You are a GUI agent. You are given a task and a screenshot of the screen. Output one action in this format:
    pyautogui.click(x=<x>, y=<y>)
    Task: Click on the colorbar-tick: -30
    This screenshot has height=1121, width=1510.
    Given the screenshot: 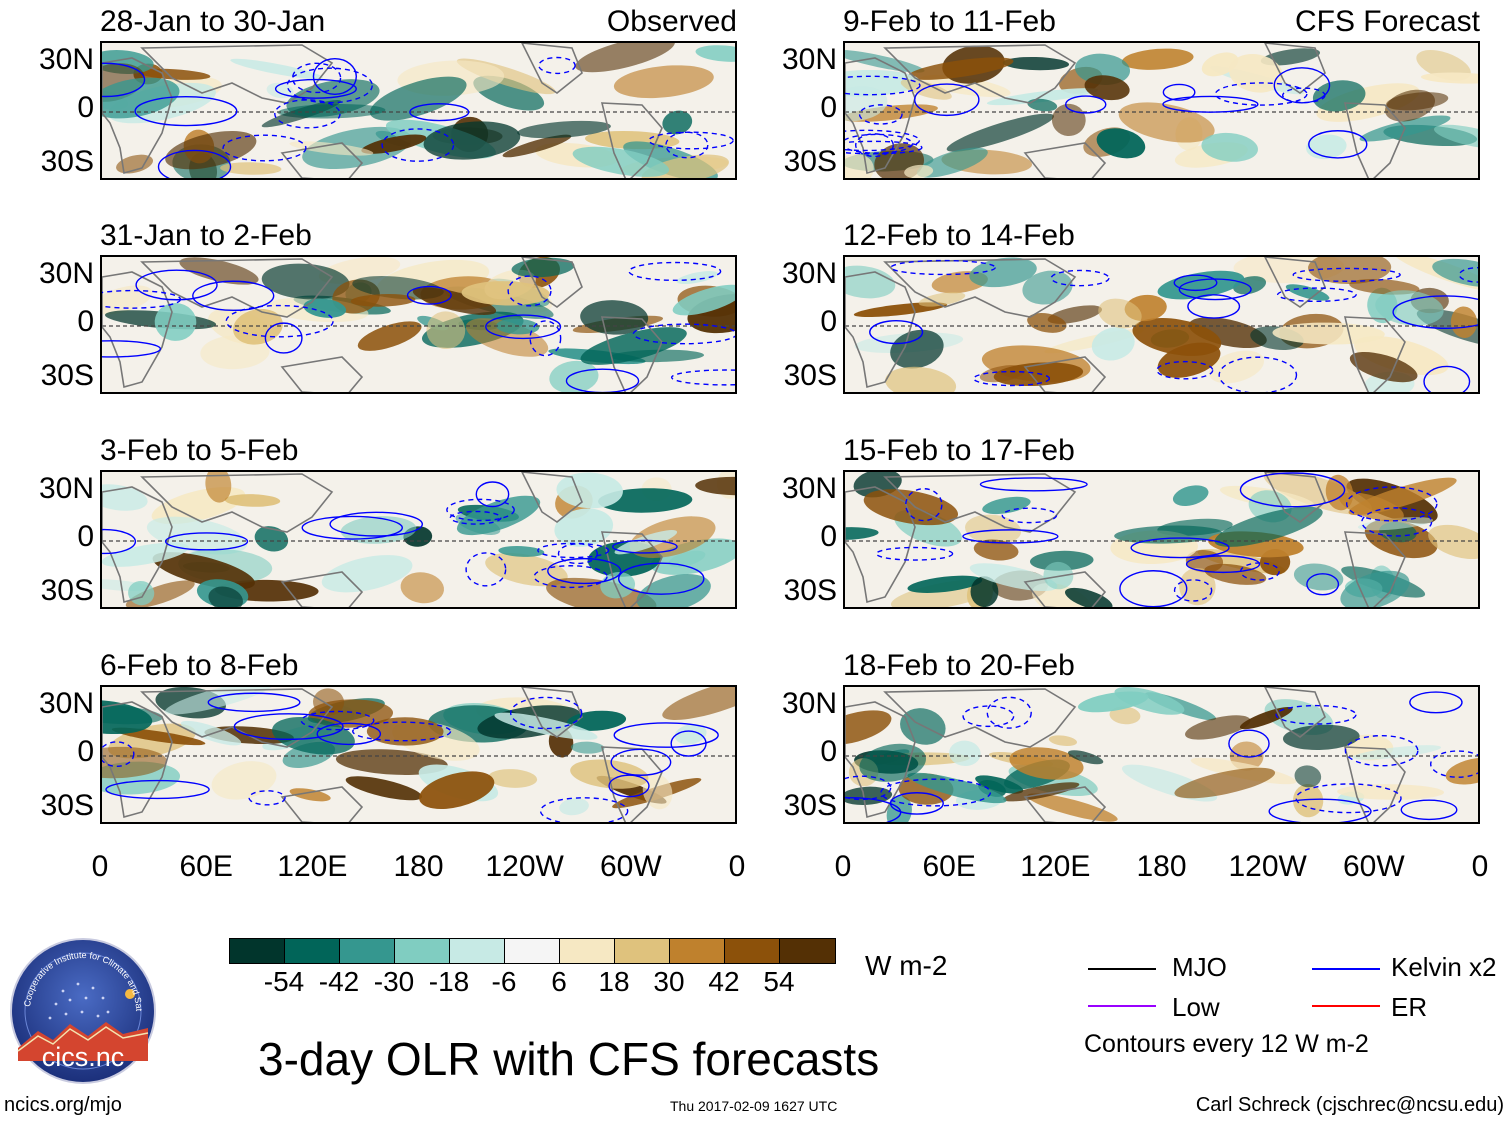 What is the action you would take?
    pyautogui.click(x=394, y=981)
    